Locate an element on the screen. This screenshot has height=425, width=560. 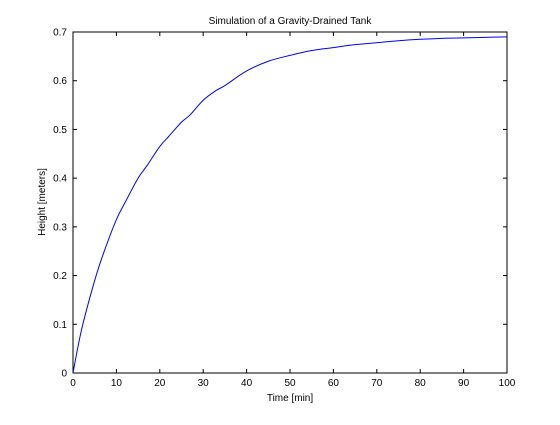
x-tick-labels: 0 10 20 30 40 50 60 70 80 90 100 is located at coordinates (293, 383).